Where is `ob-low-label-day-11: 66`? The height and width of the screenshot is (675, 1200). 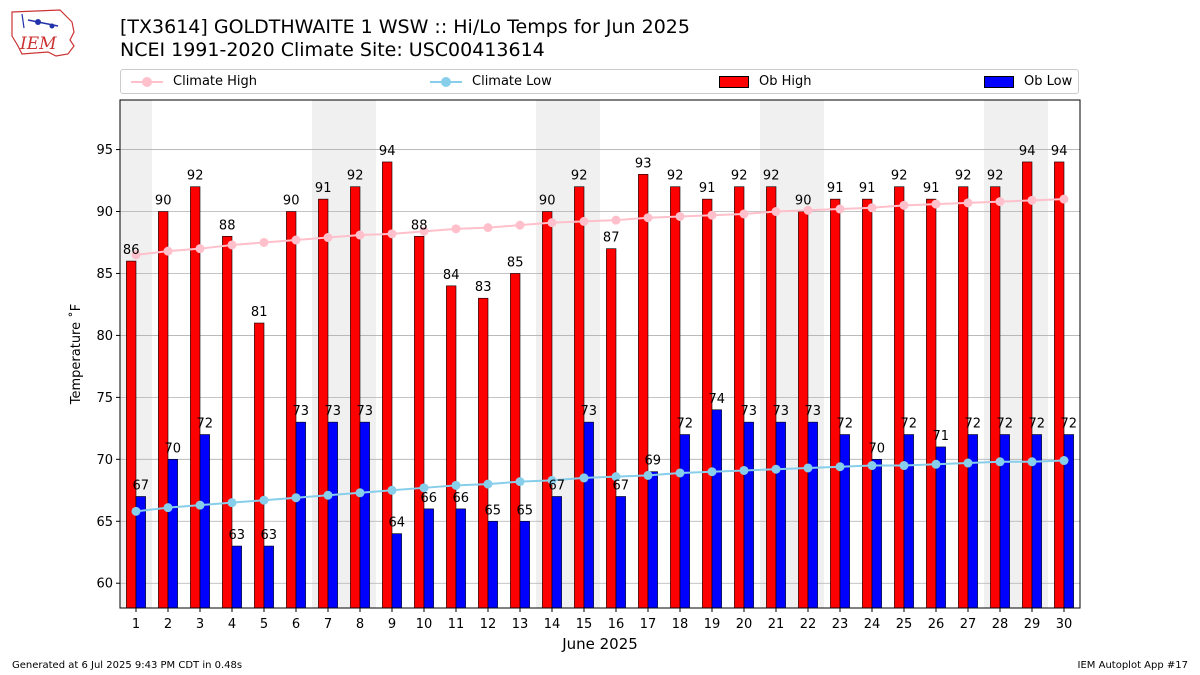
ob-low-label-day-11: 66 is located at coordinates (461, 498).